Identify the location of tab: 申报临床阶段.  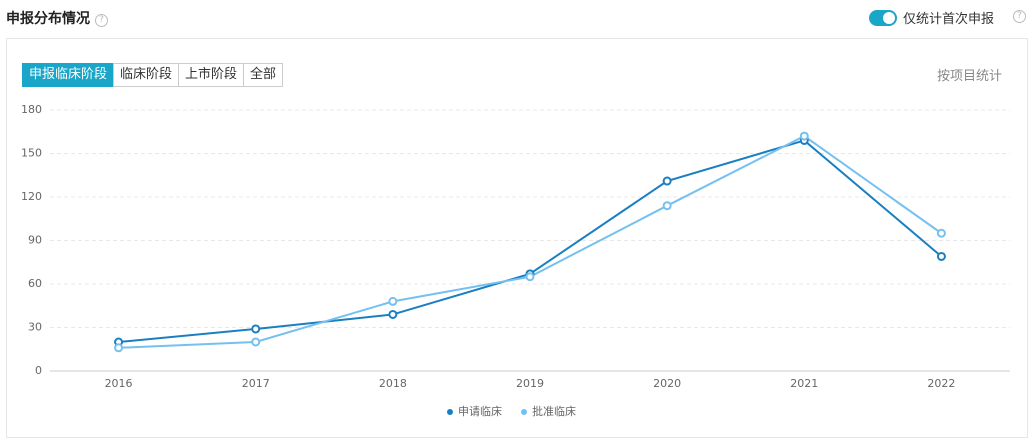
(68, 75).